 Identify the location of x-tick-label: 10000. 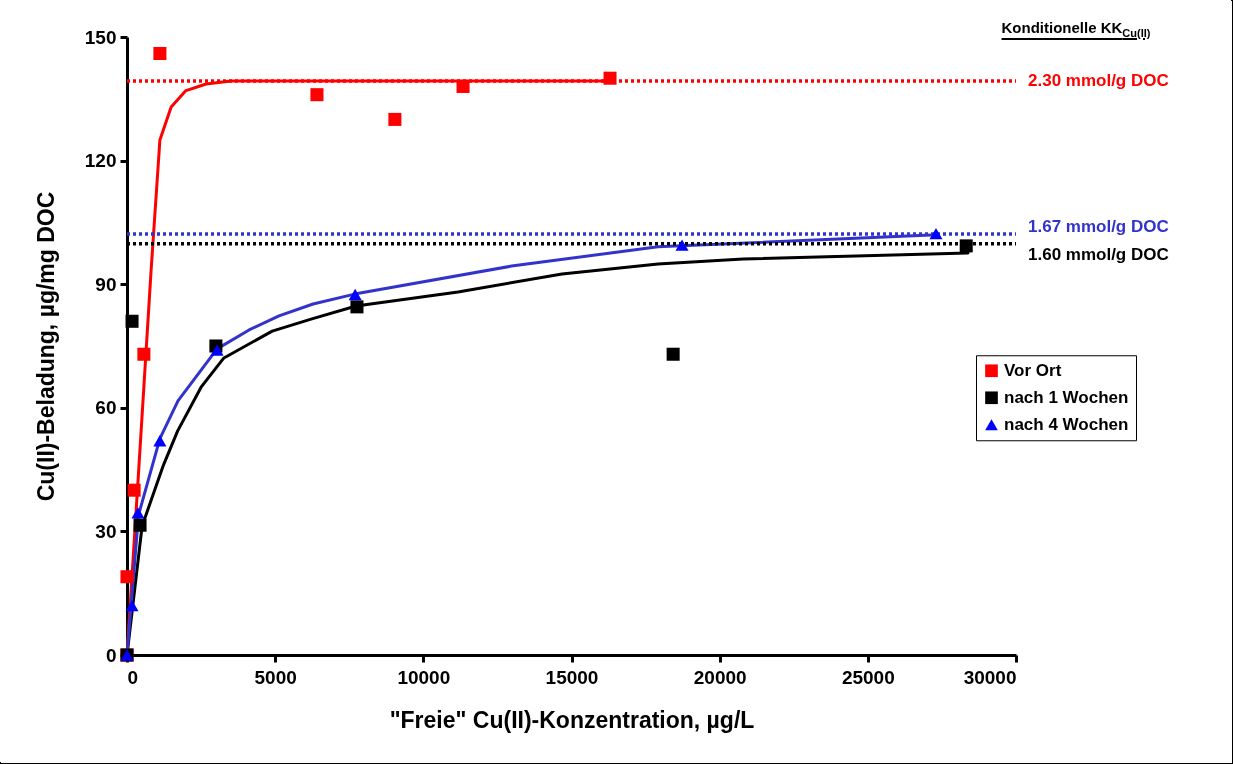
(424, 677).